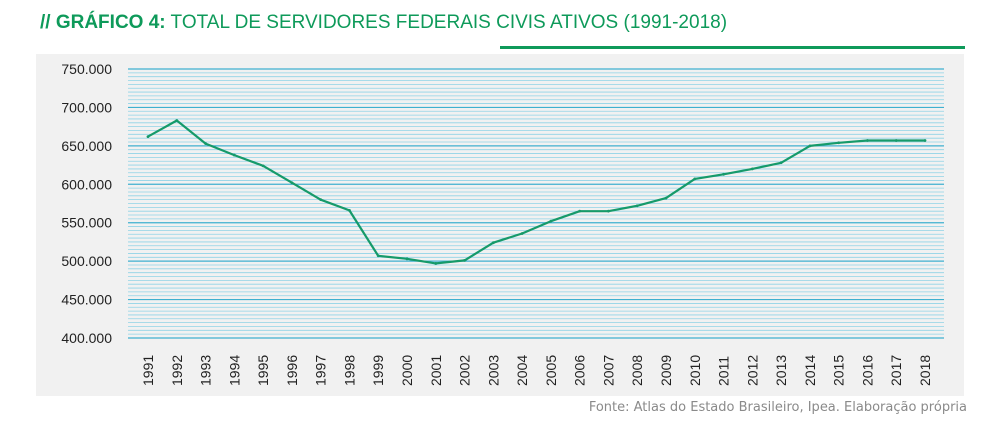 This screenshot has width=983, height=447. What do you see at coordinates (378, 370) in the screenshot?
I see `x-tick-label: 1999` at bounding box center [378, 370].